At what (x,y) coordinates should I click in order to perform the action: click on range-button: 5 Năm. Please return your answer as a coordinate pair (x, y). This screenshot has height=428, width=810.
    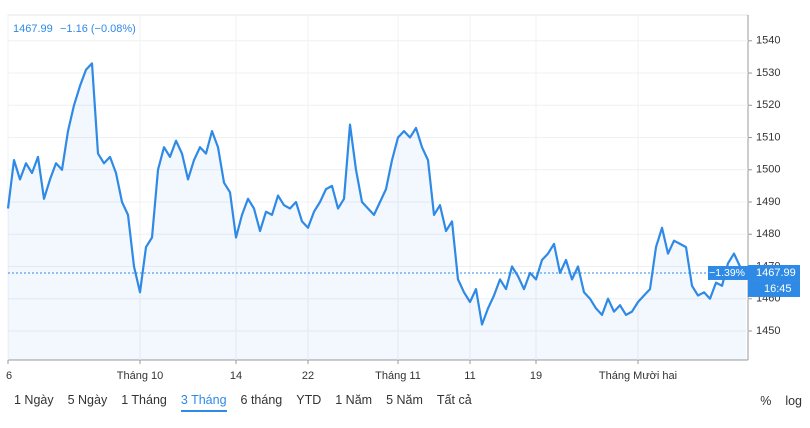
    Looking at the image, I should click on (404, 400).